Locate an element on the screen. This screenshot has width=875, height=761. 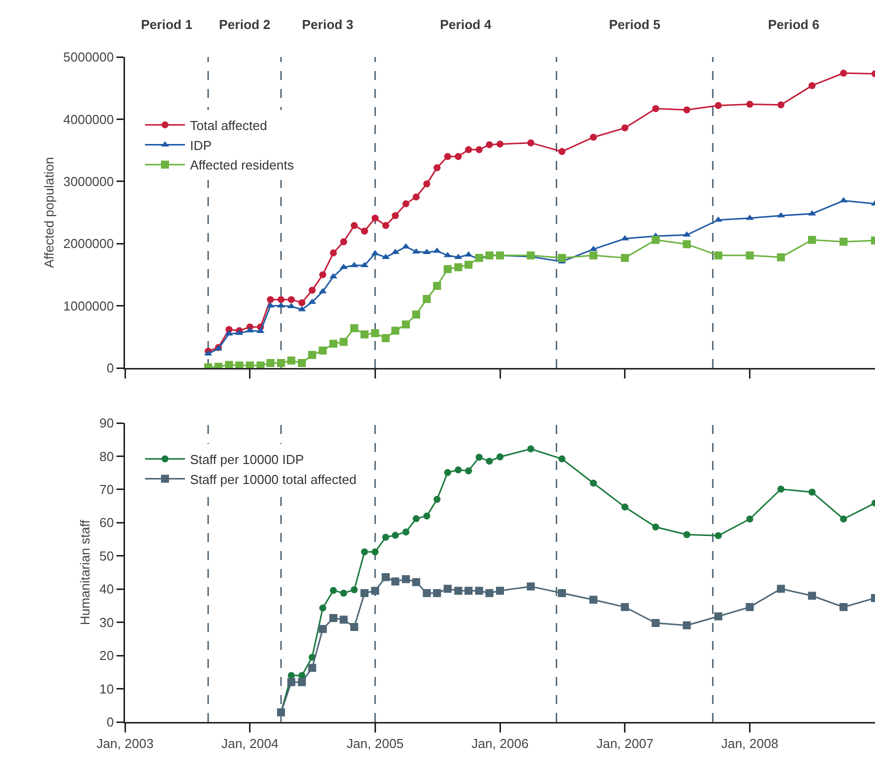
legend-label: Affected residents is located at coordinates (242, 165).